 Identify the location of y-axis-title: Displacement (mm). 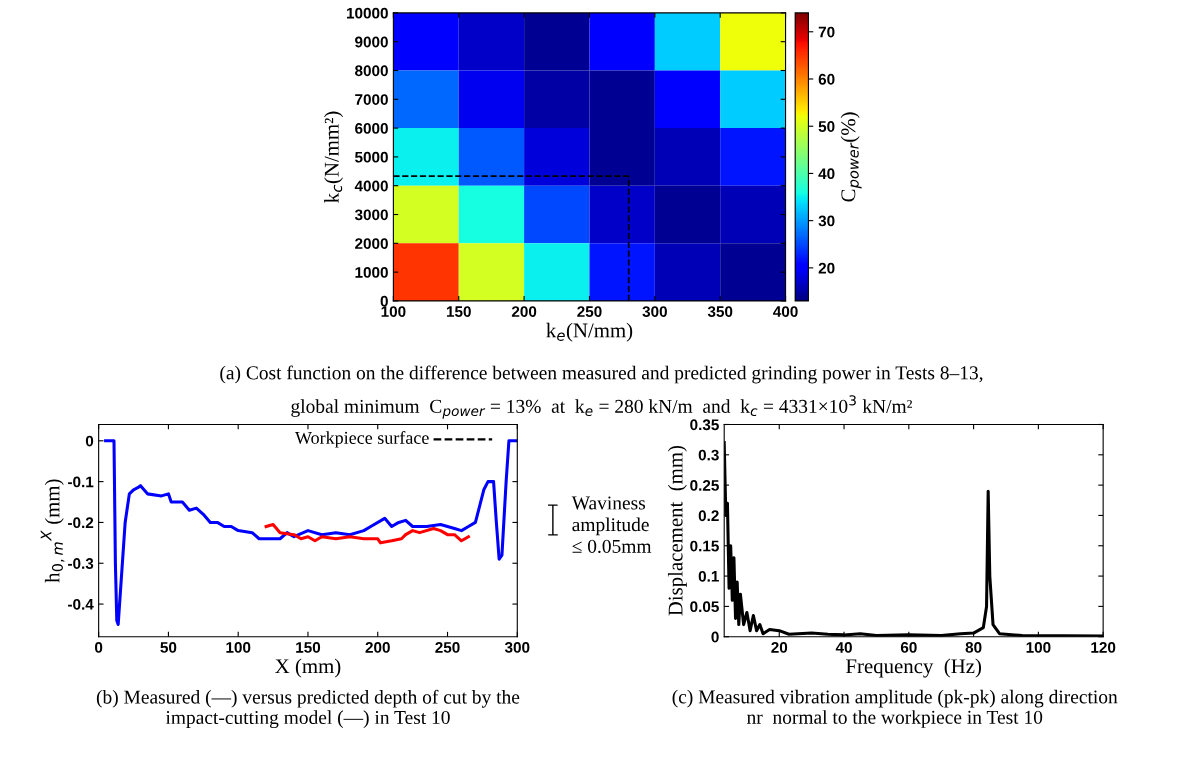
(677, 530).